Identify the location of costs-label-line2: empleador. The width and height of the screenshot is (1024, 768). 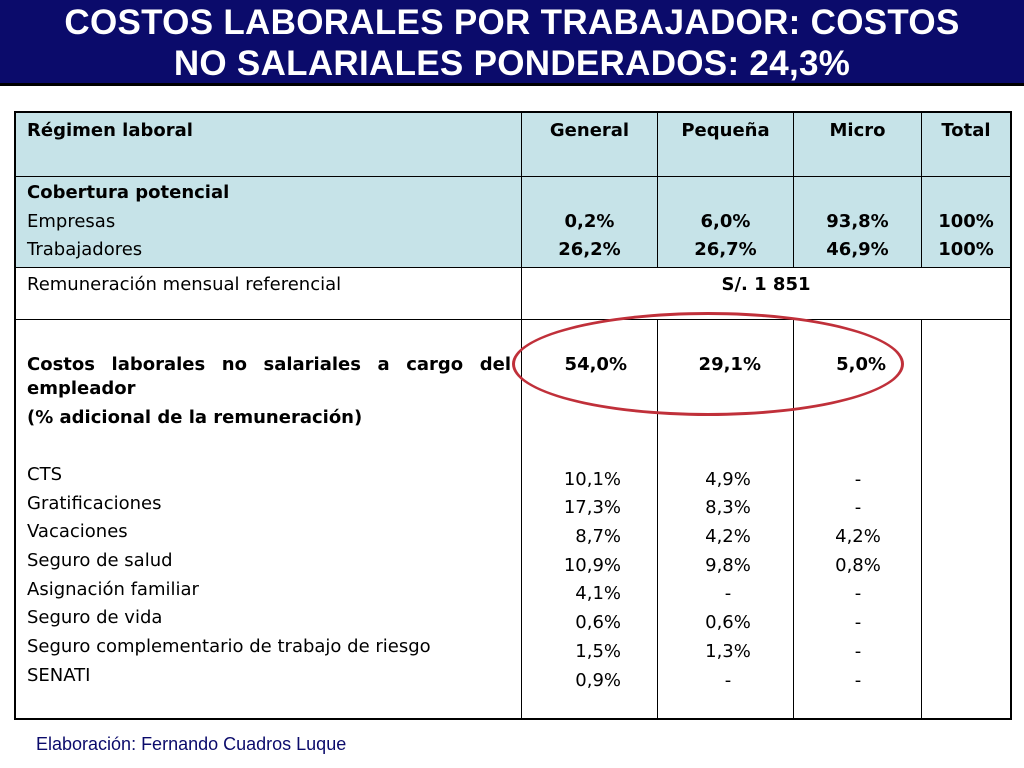
(81, 388).